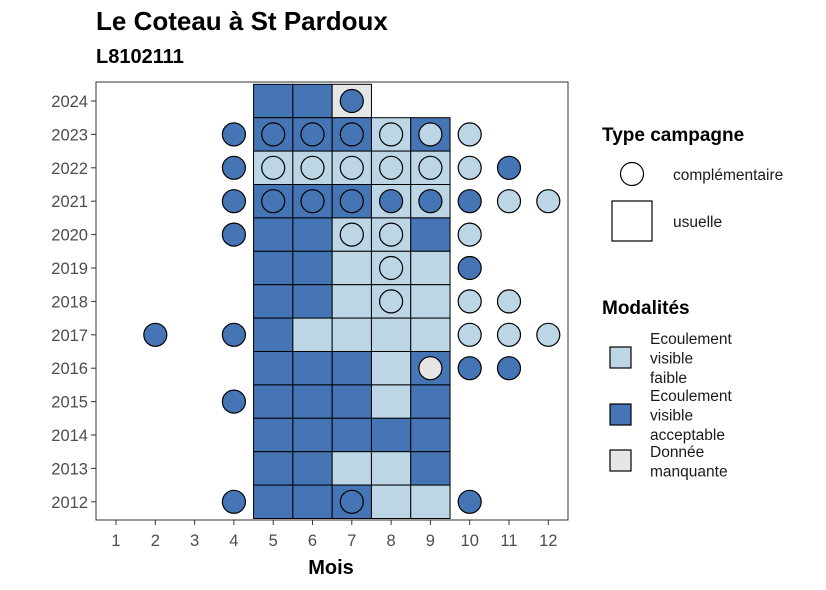  What do you see at coordinates (668, 378) in the screenshot?
I see `legend-label-faible-2: faible` at bounding box center [668, 378].